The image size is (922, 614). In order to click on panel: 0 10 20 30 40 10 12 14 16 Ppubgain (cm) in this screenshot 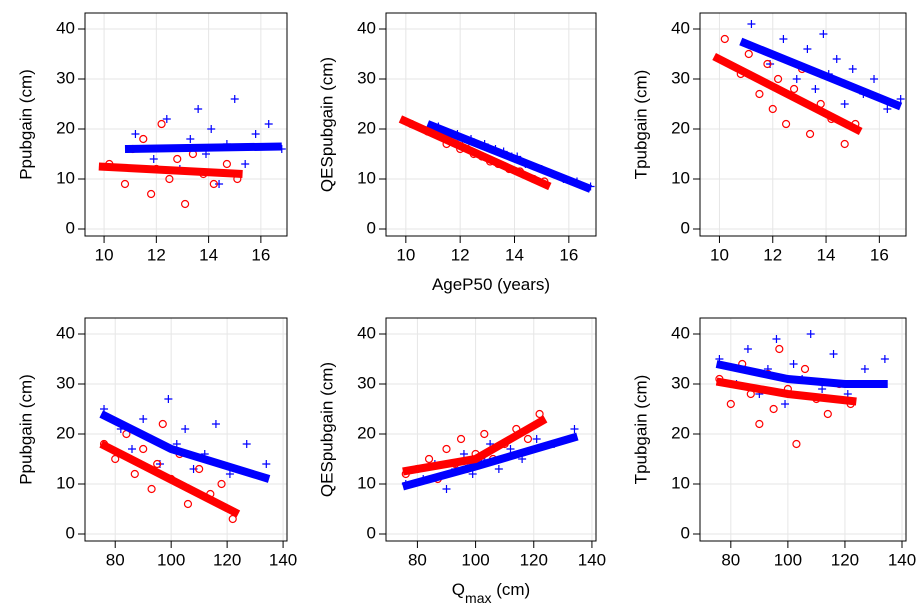, I will do `click(152, 138)`.